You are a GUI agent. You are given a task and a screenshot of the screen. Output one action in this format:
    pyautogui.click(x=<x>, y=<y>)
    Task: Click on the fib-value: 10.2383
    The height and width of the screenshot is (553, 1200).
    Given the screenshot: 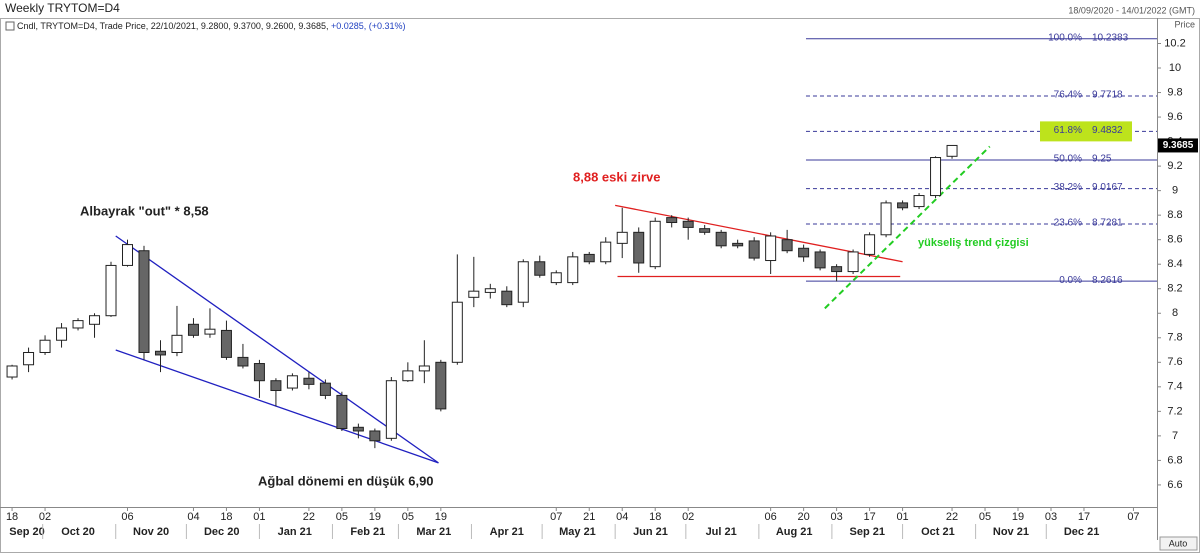 What is the action you would take?
    pyautogui.click(x=1110, y=37)
    